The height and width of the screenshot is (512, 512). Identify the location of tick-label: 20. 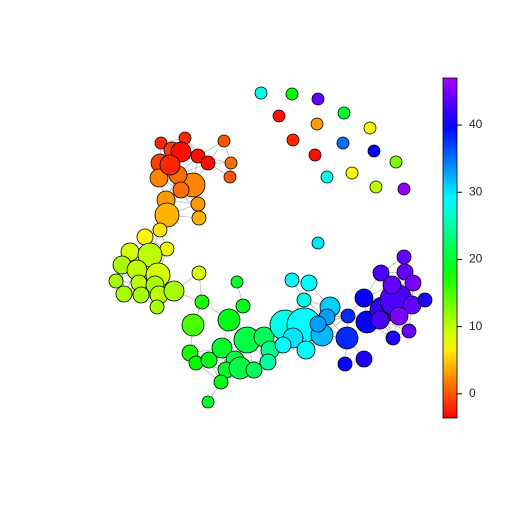
(476, 259).